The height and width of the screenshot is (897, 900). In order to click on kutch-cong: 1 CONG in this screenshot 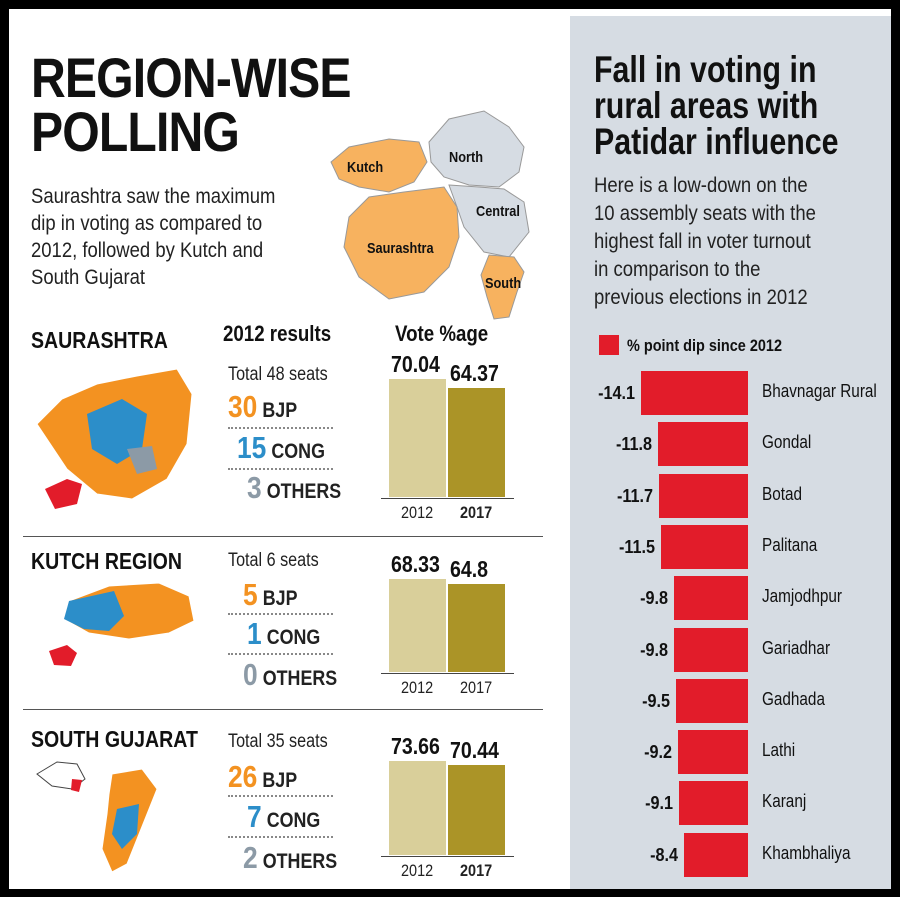, I will do `click(283, 634)`.